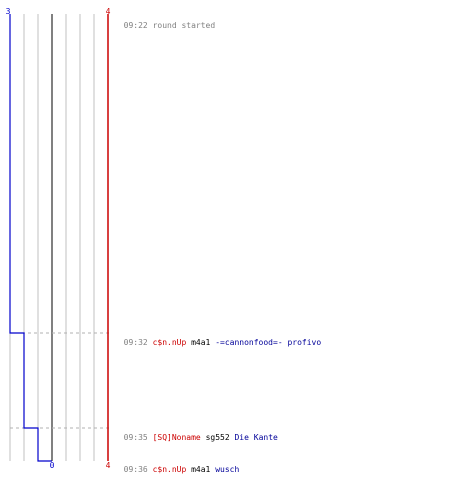 The image size is (450, 500). I want to click on event-time: 09:32, so click(135, 342).